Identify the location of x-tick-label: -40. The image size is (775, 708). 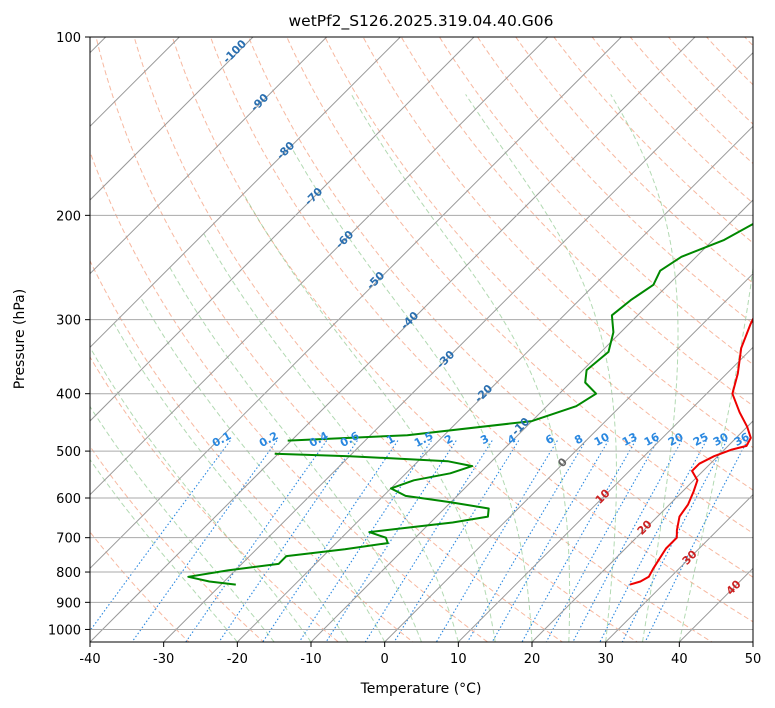
(89, 659).